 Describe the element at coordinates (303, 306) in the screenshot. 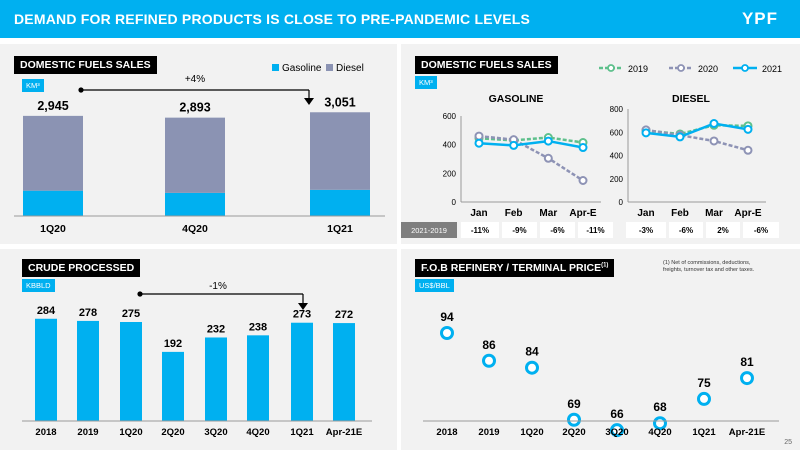

I see `growth-arrow-head` at that location.